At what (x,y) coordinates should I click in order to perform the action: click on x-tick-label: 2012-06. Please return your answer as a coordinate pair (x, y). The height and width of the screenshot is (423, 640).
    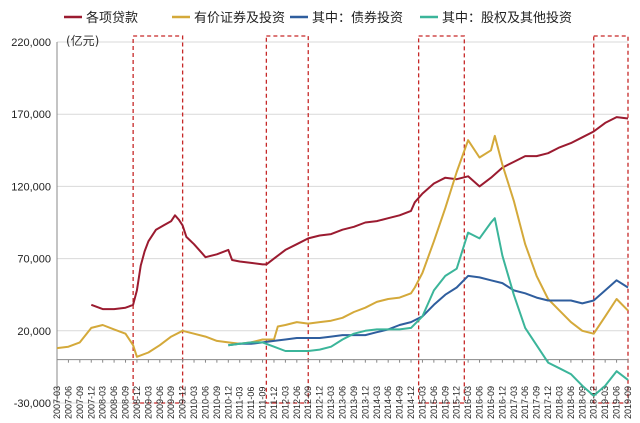
    Looking at the image, I should click on (297, 402).